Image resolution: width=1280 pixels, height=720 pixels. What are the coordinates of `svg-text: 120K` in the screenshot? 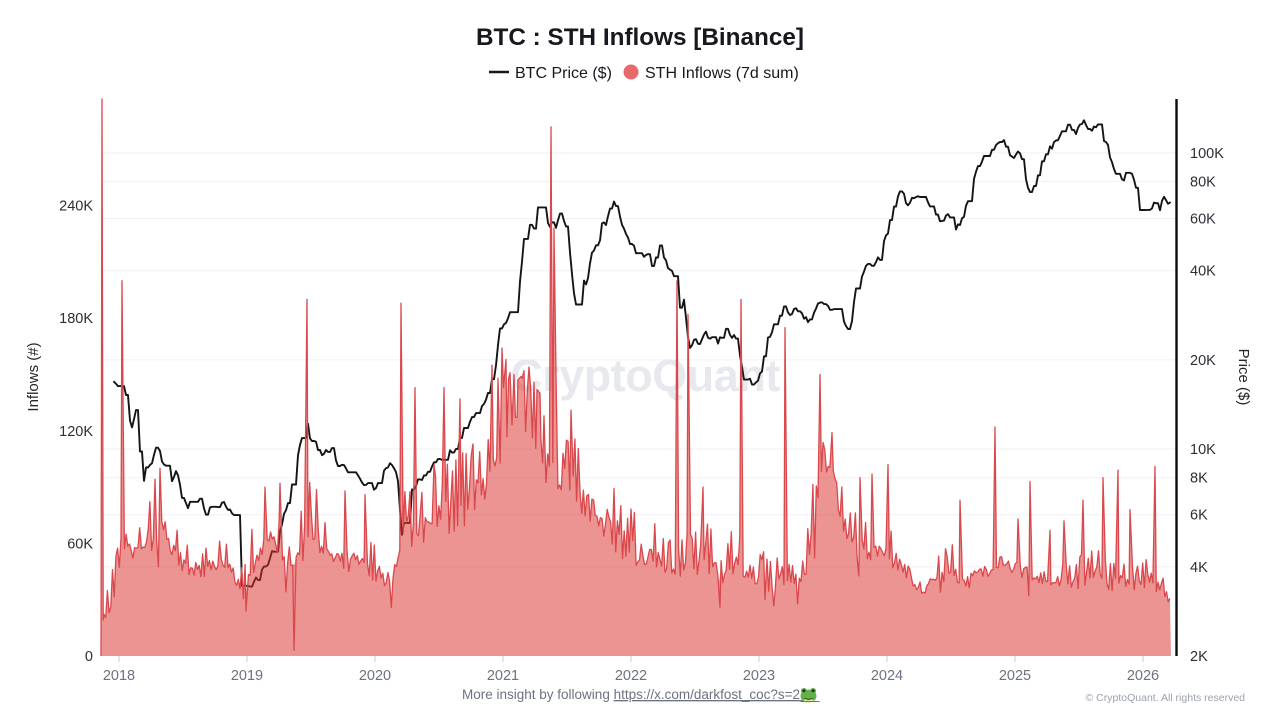 It's located at (76, 432).